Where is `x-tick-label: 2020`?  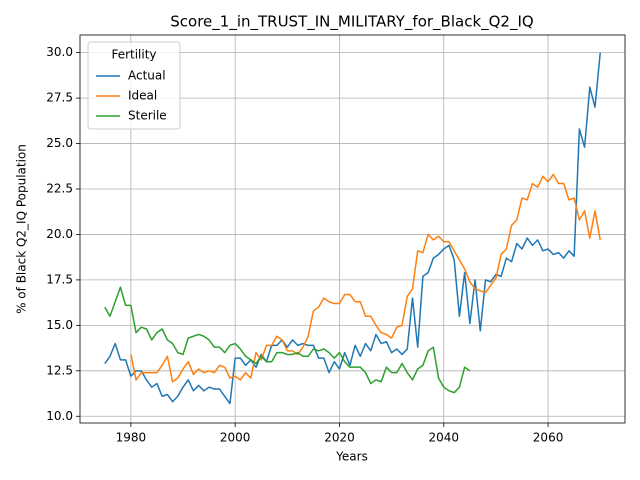
x-tick-label: 2020 is located at coordinates (339, 438).